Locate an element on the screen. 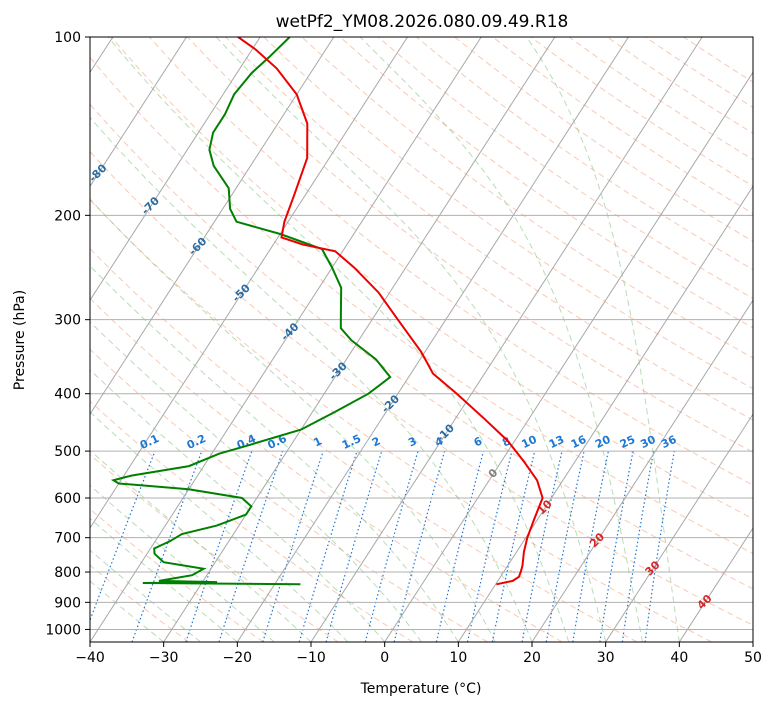  y-tick-label: 200 is located at coordinates (67, 216).